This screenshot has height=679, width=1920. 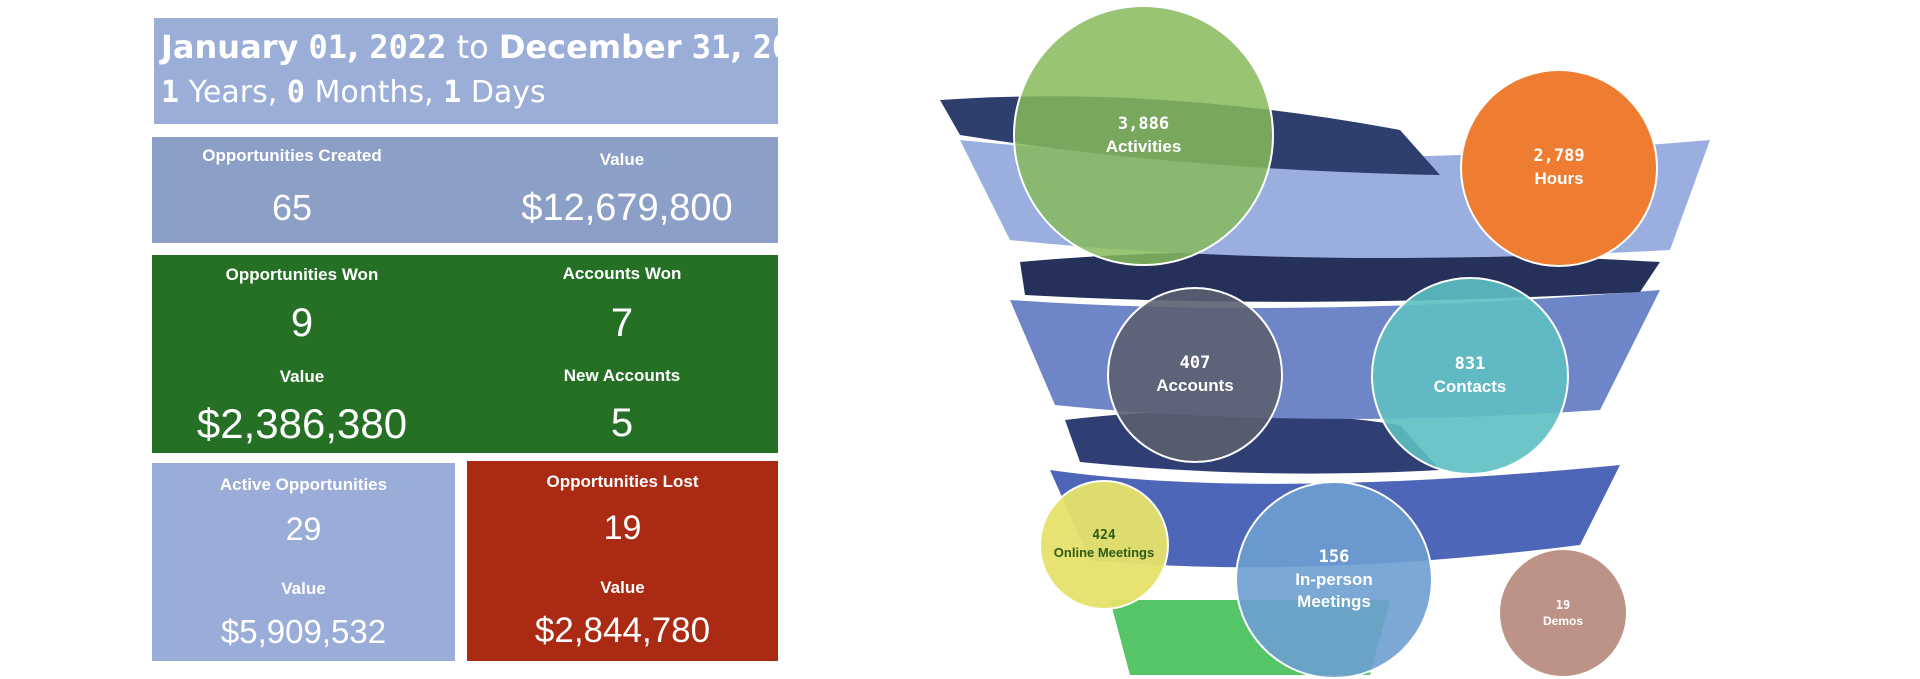 What do you see at coordinates (327, 47) in the screenshot?
I see `start-day: 01` at bounding box center [327, 47].